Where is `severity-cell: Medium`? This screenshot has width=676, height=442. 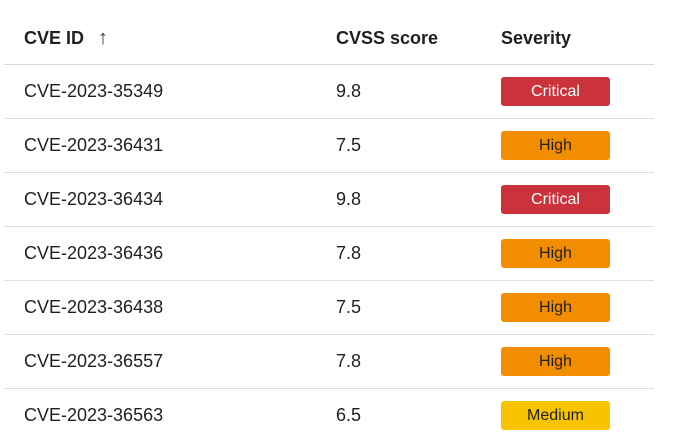 severity-cell: Medium is located at coordinates (567, 415).